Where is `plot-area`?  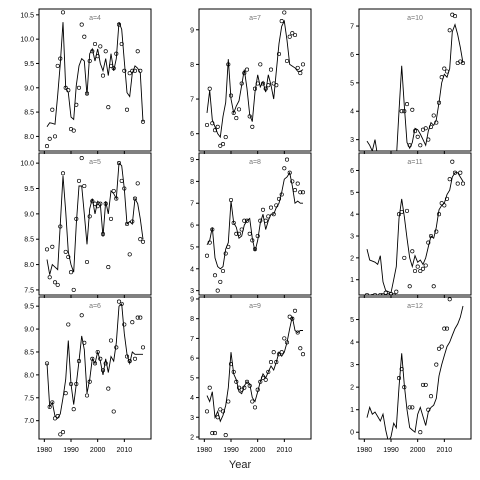 plot-area is located at coordinates (95, 79).